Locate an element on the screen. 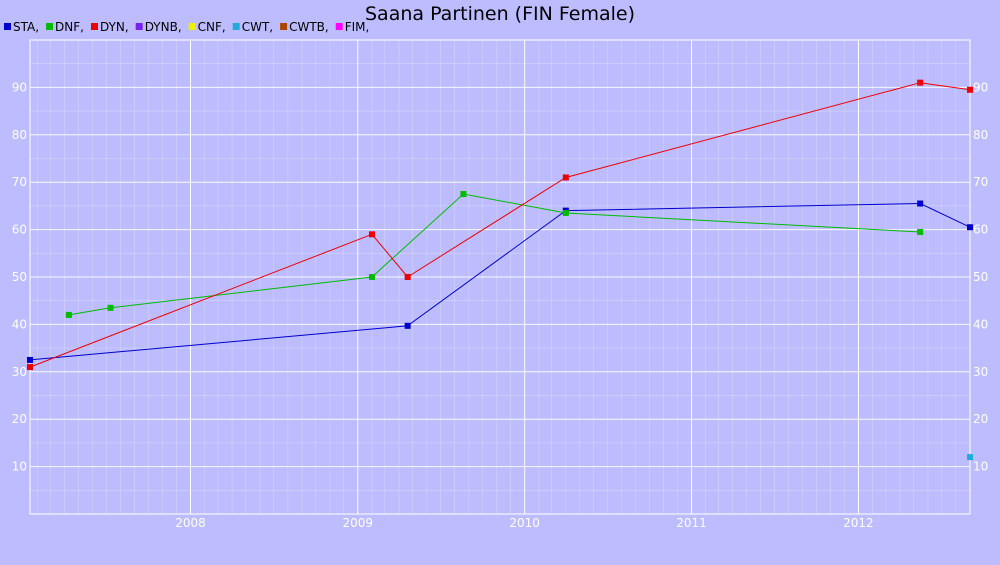  y-tick-label-left: 90 is located at coordinates (19, 87).